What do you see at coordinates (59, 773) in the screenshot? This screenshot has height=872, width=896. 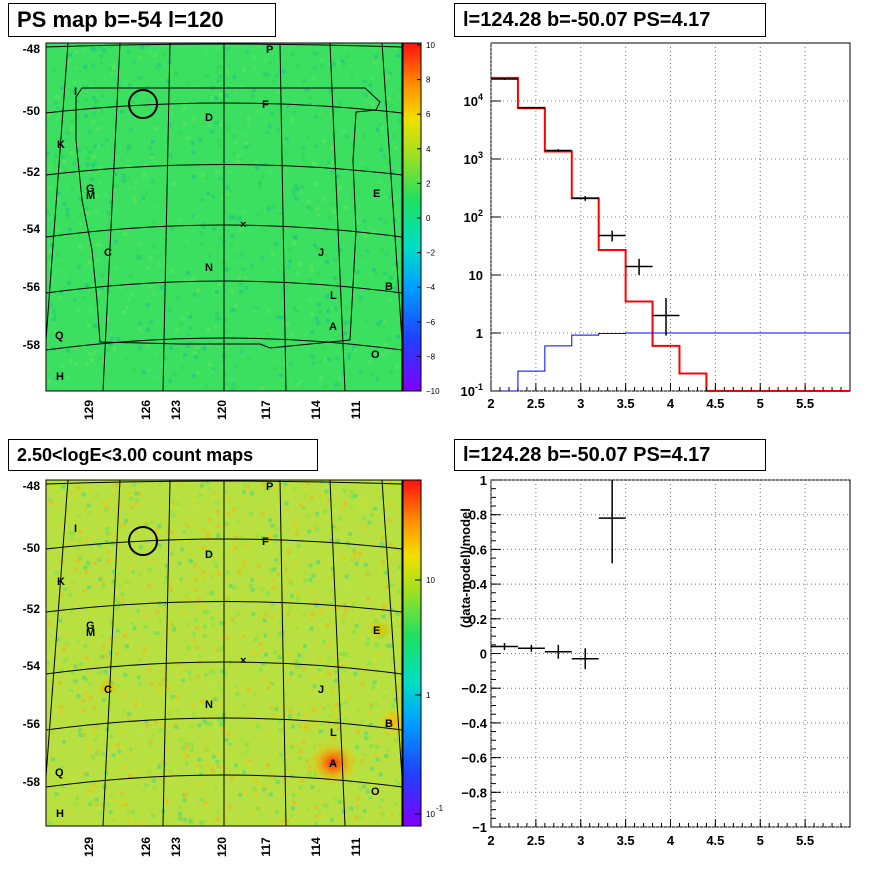 I see `source-label-q: Q` at bounding box center [59, 773].